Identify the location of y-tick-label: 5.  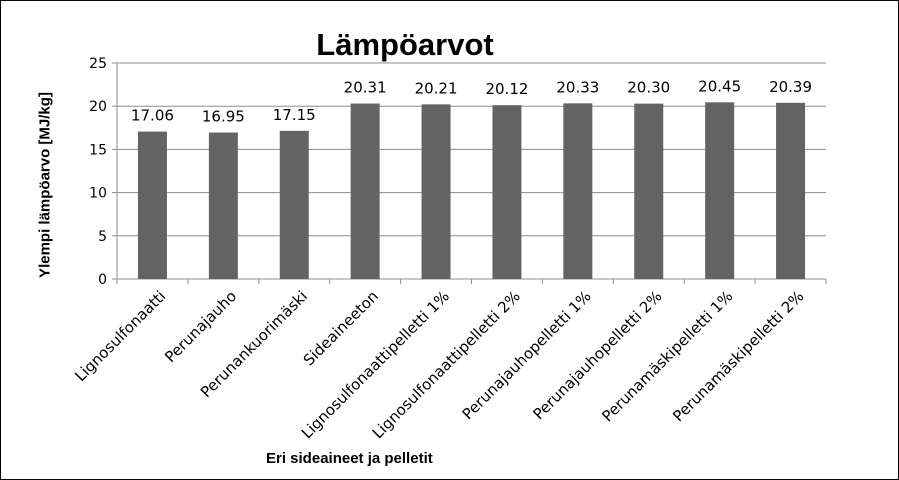
(102, 237).